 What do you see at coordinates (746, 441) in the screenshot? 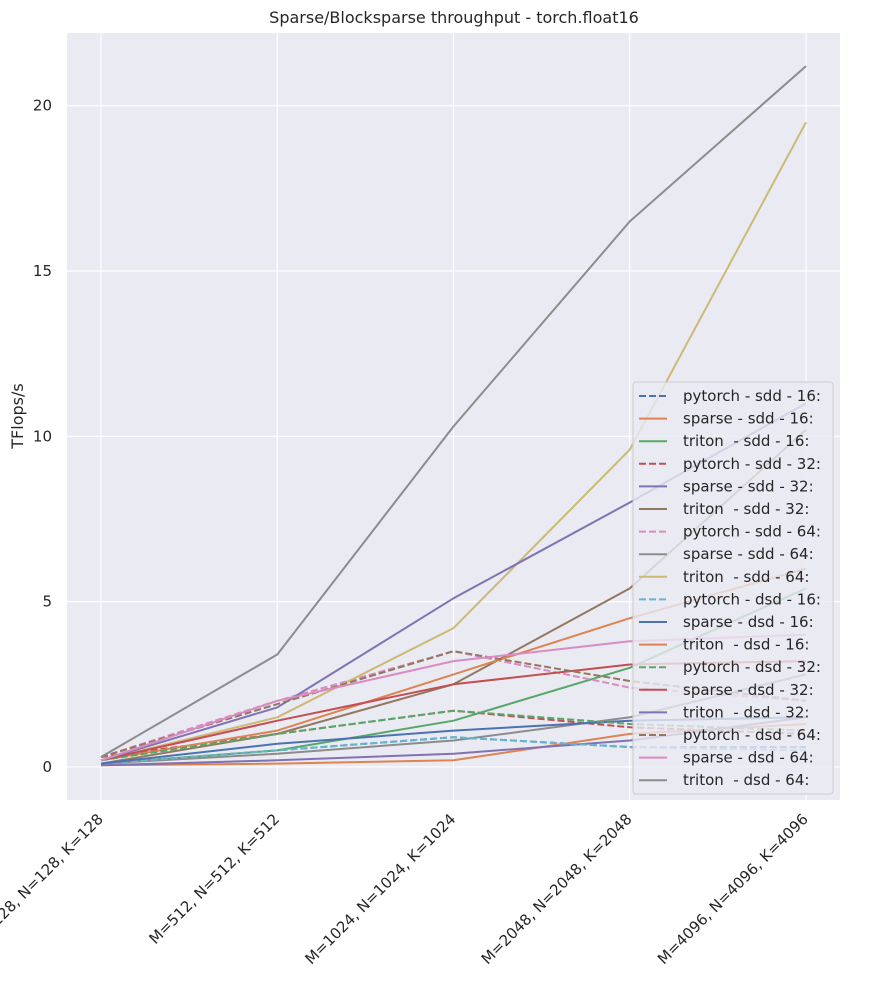
I see `legend-label: triton - sdd - 16:` at bounding box center [746, 441].